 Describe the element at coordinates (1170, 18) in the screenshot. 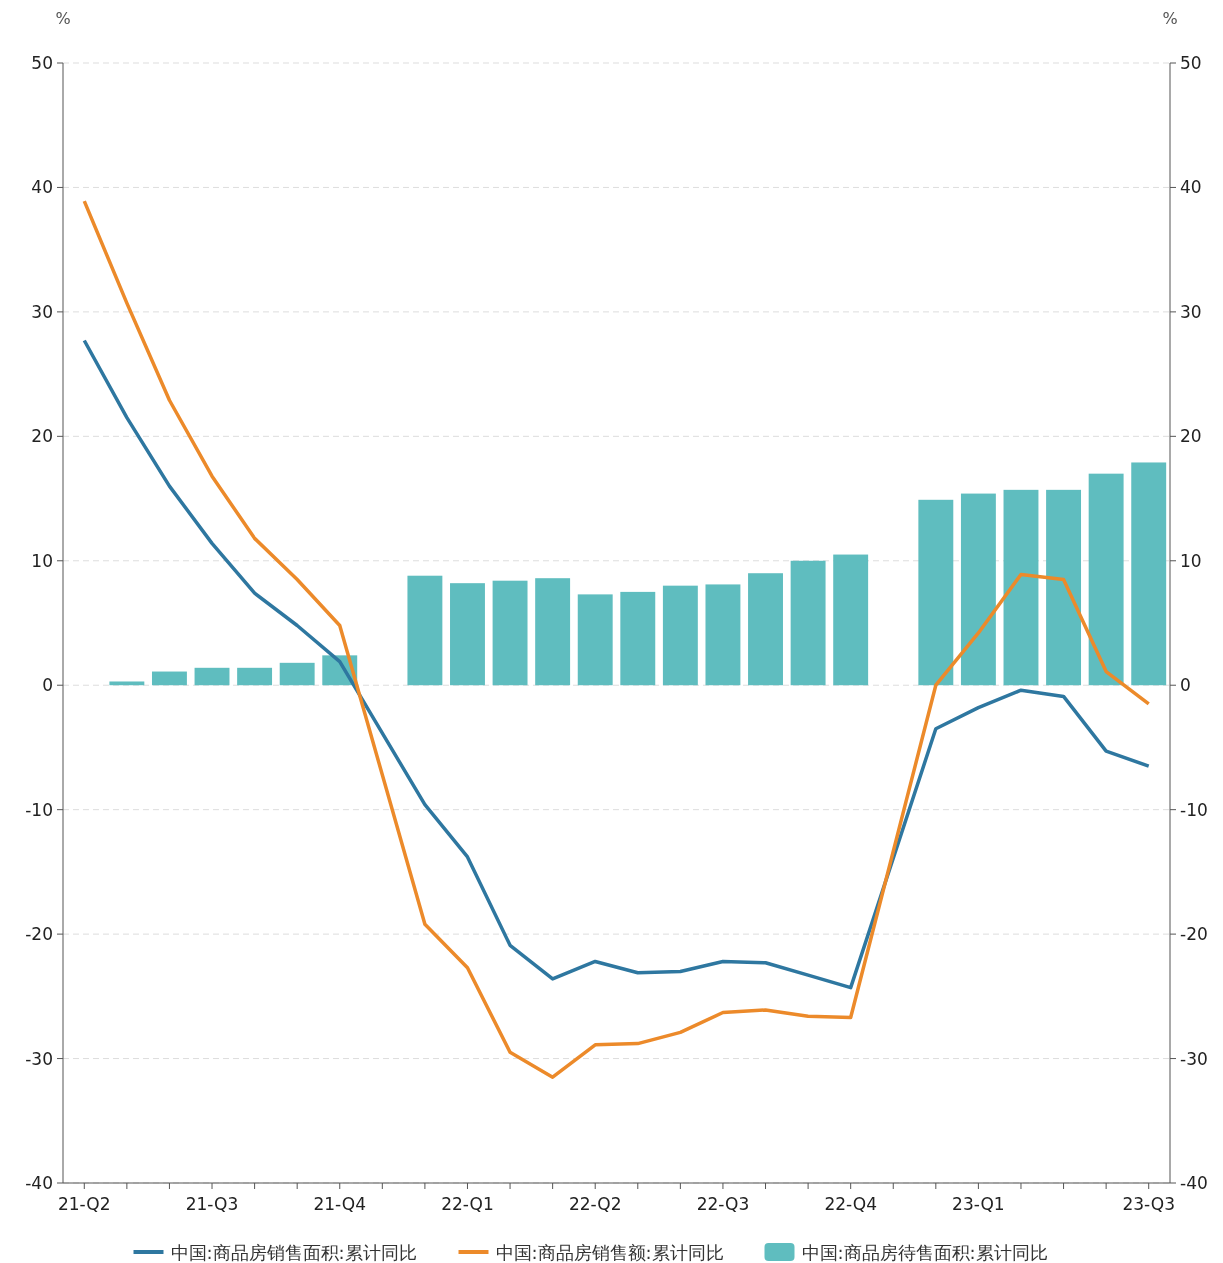

I see `y2-axis-title: %` at that location.